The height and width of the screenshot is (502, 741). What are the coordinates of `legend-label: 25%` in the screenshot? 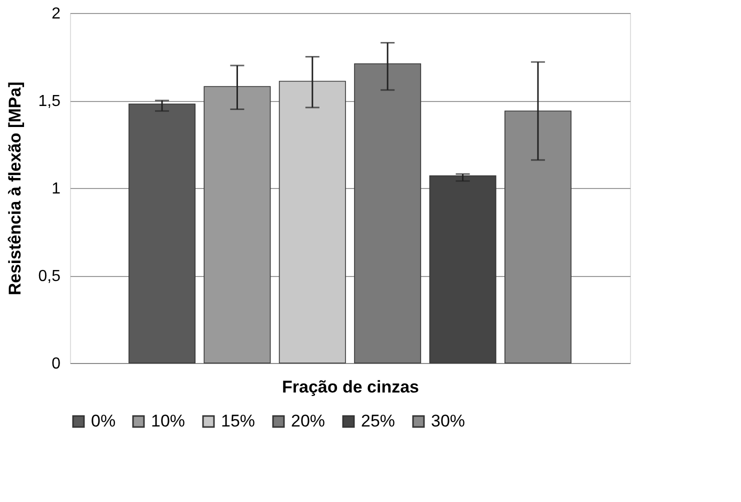 It's located at (378, 421).